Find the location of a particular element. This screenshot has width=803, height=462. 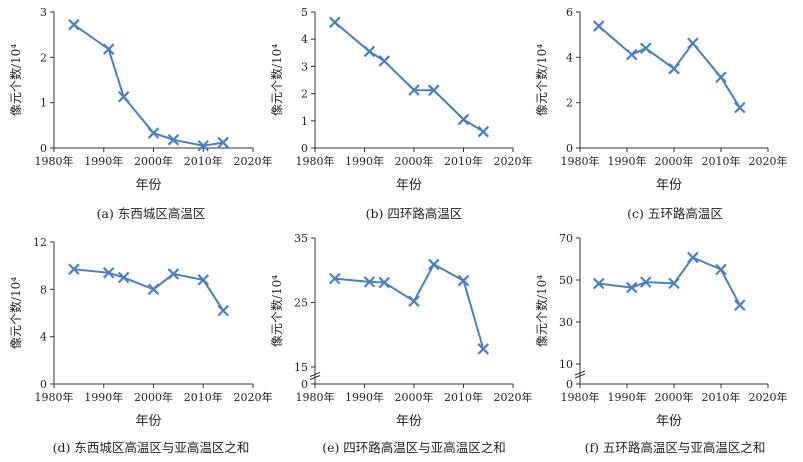

y-tick-label: 70 is located at coordinates (566, 238).